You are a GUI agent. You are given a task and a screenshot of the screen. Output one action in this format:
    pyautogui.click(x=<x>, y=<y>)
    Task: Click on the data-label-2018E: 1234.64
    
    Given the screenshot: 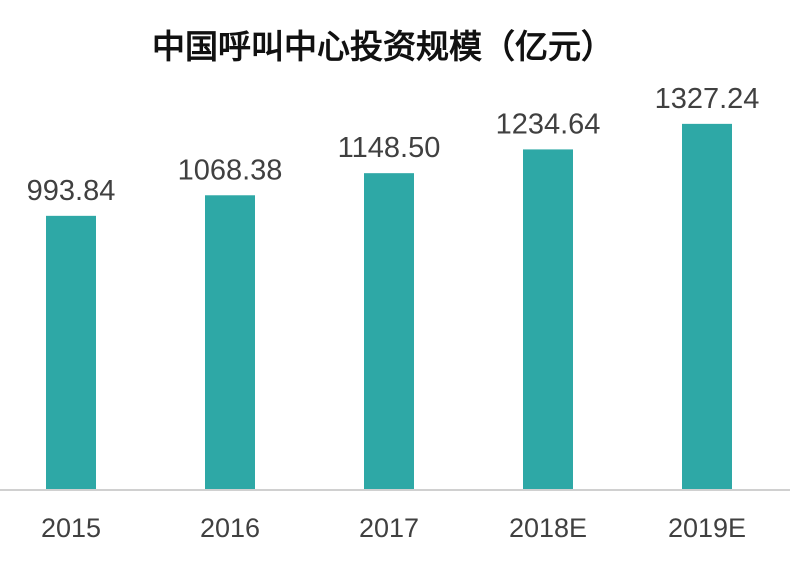 What is the action you would take?
    pyautogui.click(x=548, y=124)
    